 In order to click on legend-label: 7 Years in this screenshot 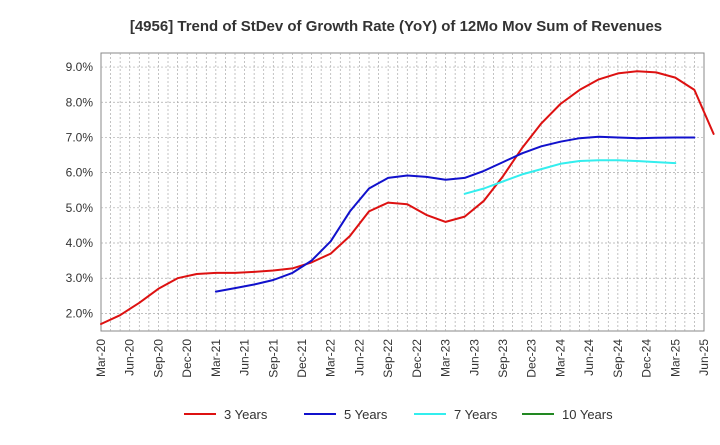, I will do `click(476, 414)`.